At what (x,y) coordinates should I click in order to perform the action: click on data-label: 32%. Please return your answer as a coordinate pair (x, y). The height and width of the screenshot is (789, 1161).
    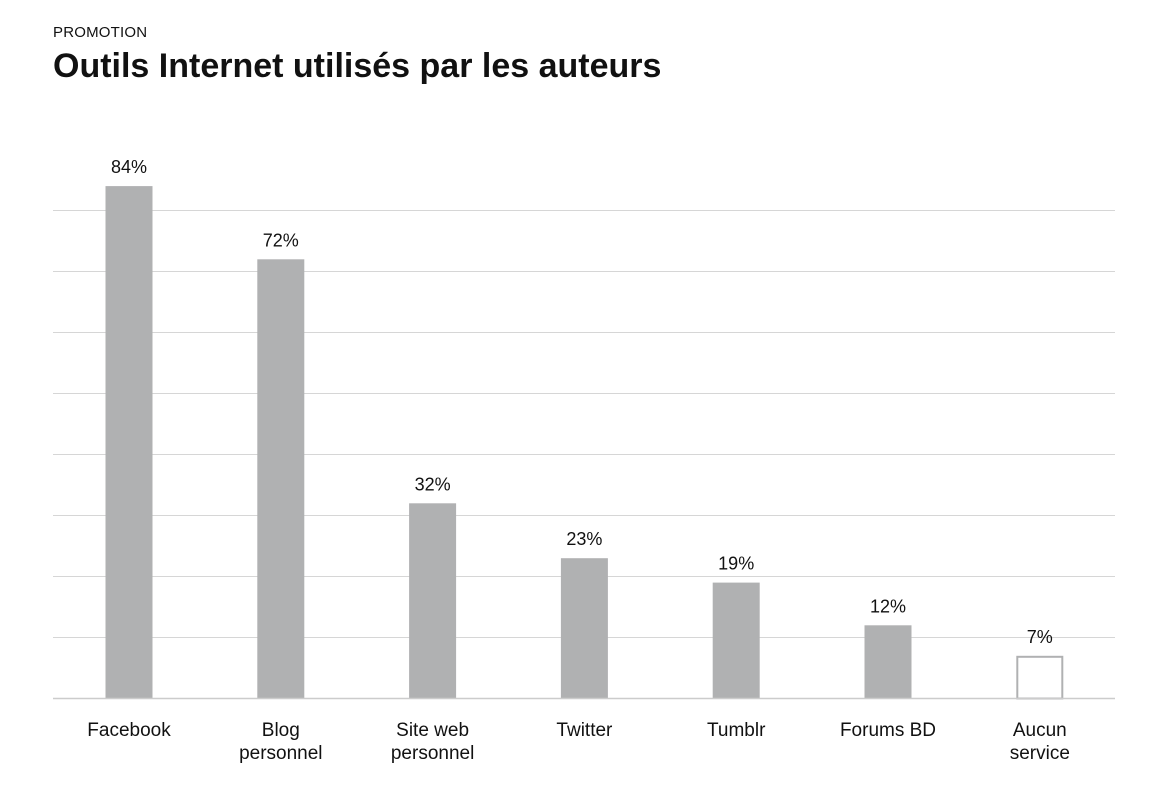
    Looking at the image, I should click on (433, 484).